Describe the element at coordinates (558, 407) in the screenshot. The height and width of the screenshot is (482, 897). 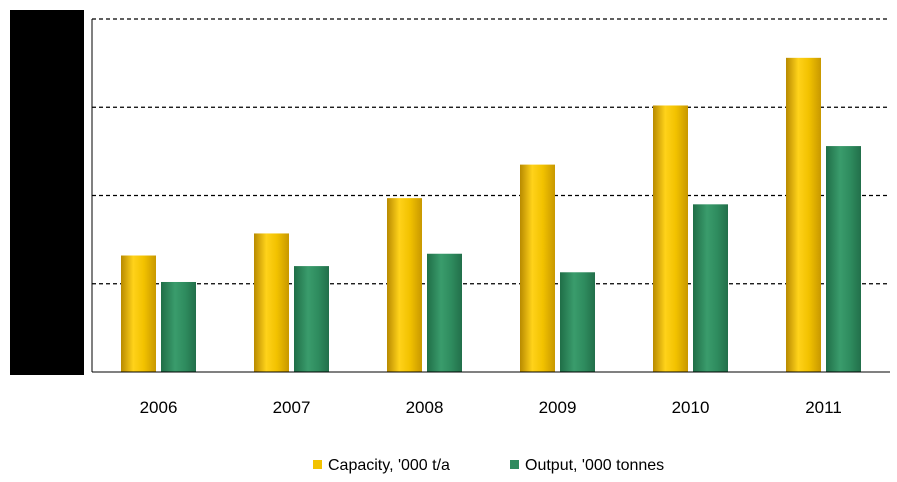
I see `x-tick-label: 2009` at that location.